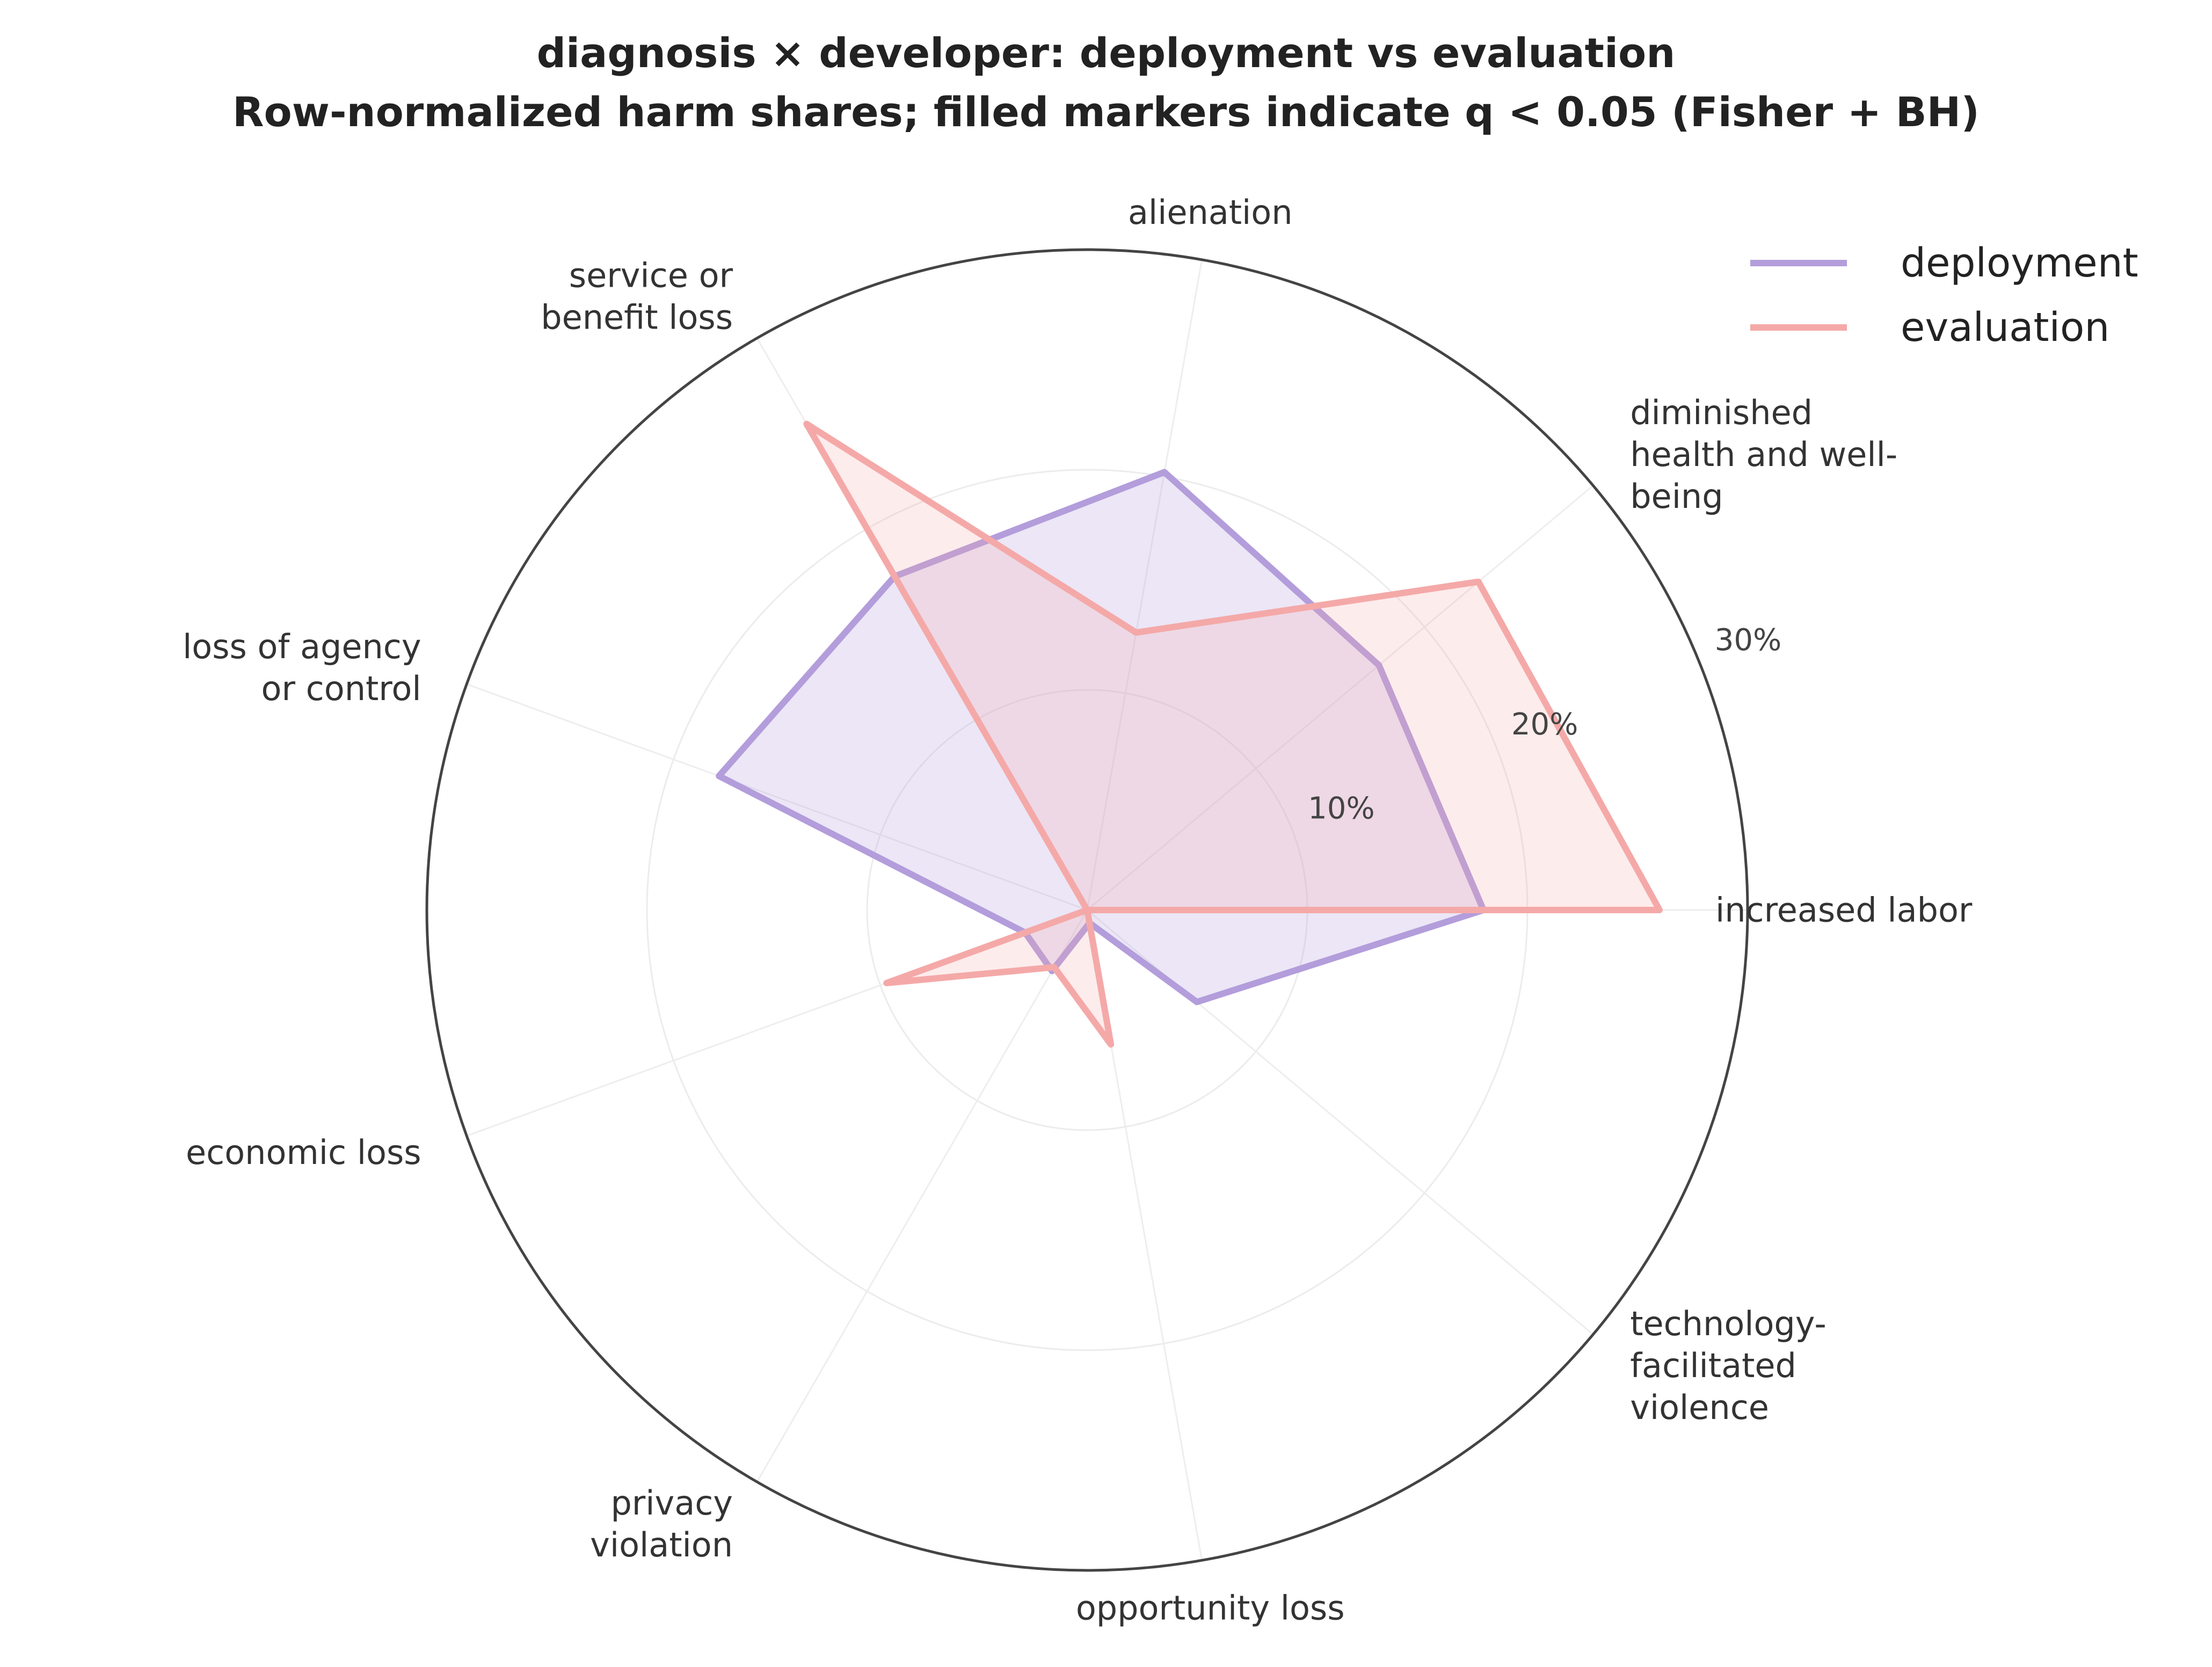  I want to click on series-fill-evaluation, so click(1233, 734).